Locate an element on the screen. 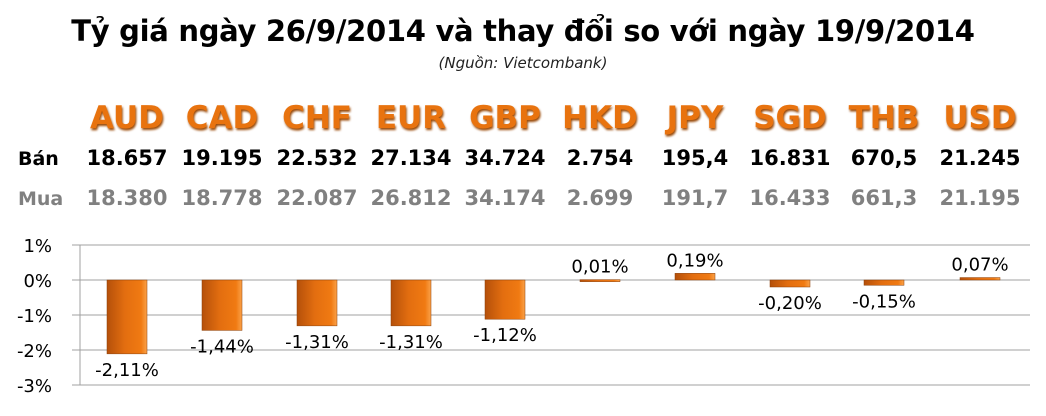 This screenshot has width=1046, height=416. y-tick-label: 1% is located at coordinates (37, 246).